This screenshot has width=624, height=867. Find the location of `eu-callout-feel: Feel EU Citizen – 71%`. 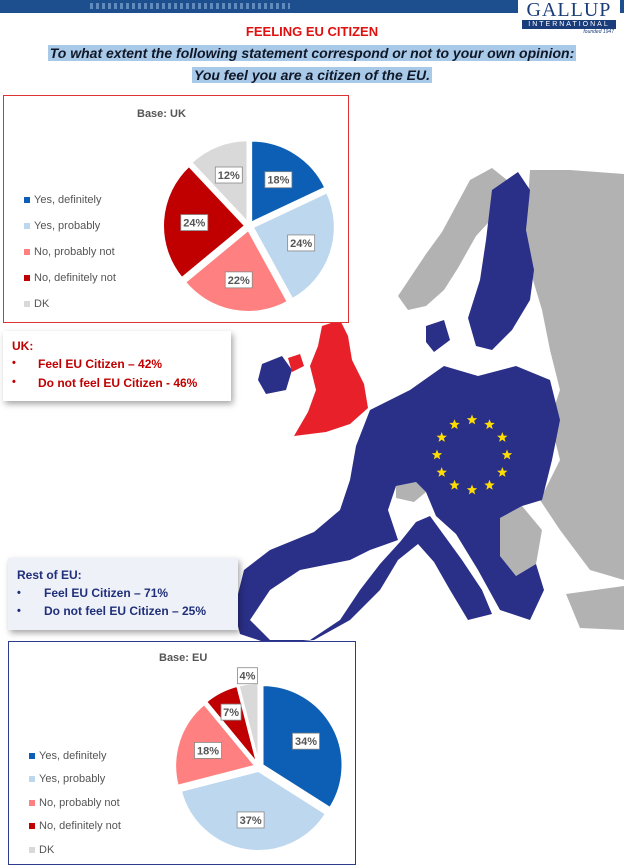

eu-callout-feel: Feel EU Citizen – 71% is located at coordinates (106, 593).